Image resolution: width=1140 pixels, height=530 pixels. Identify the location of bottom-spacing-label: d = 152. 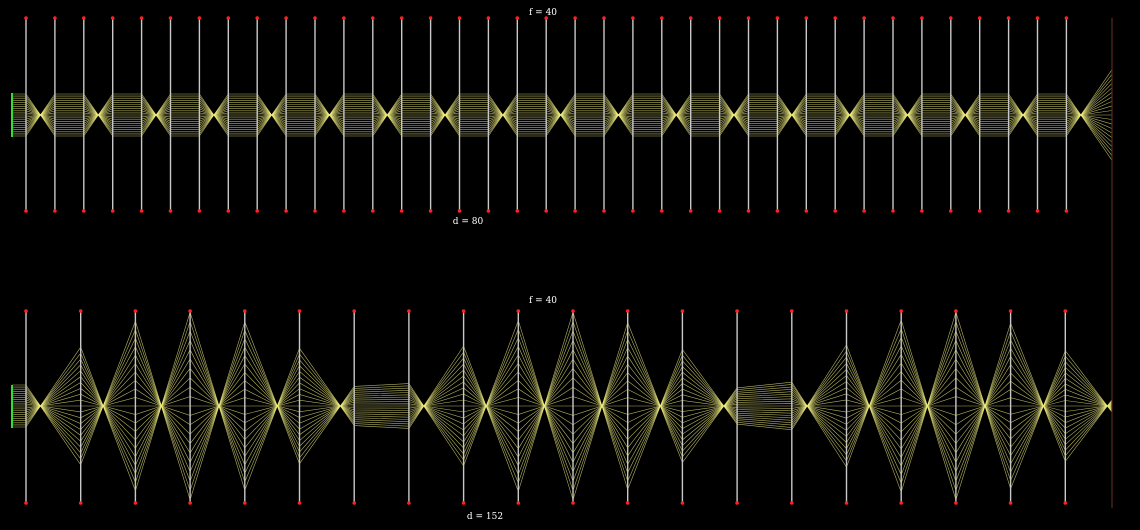
(485, 517).